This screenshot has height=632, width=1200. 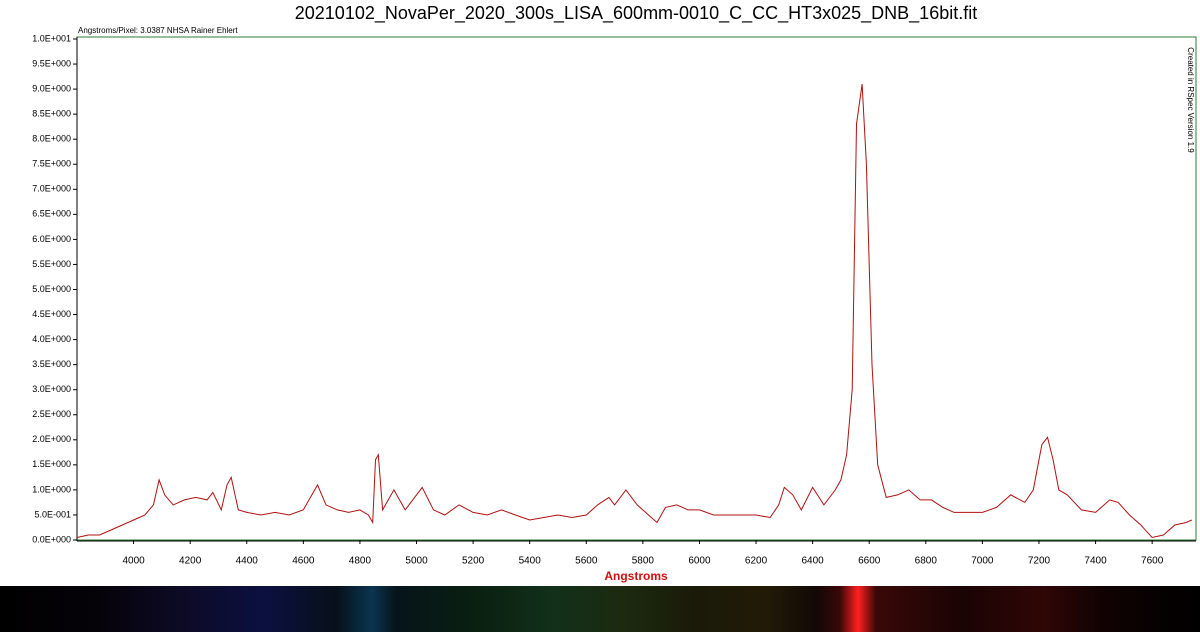 What do you see at coordinates (133, 561) in the screenshot?
I see `x-tick-label: 4000` at bounding box center [133, 561].